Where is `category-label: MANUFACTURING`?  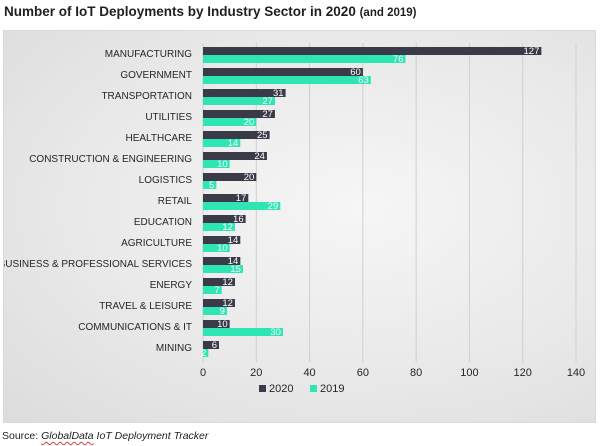 category-label: MANUFACTURING is located at coordinates (148, 54).